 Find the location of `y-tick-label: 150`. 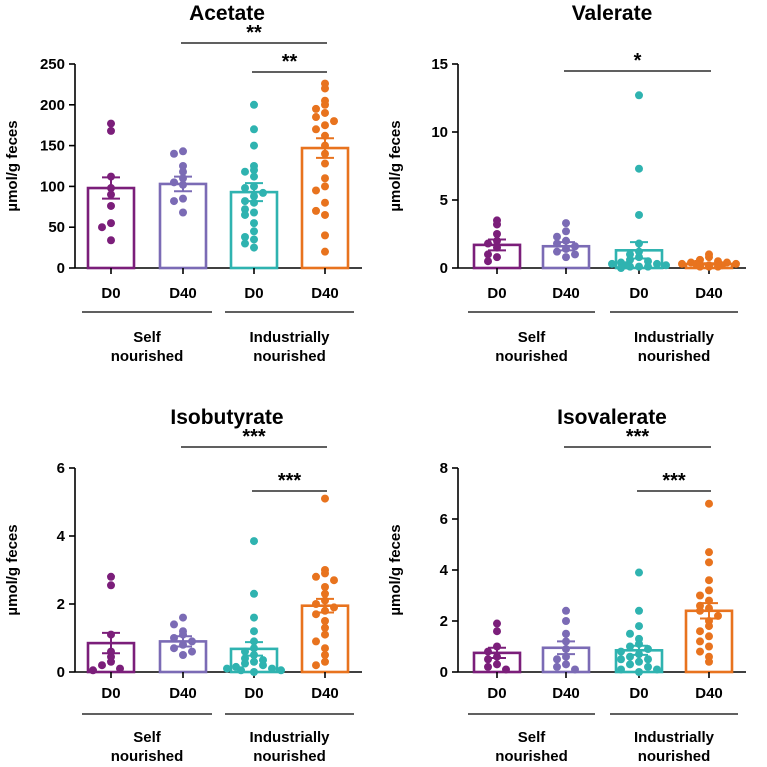

y-tick-label: 150 is located at coordinates (52, 146).